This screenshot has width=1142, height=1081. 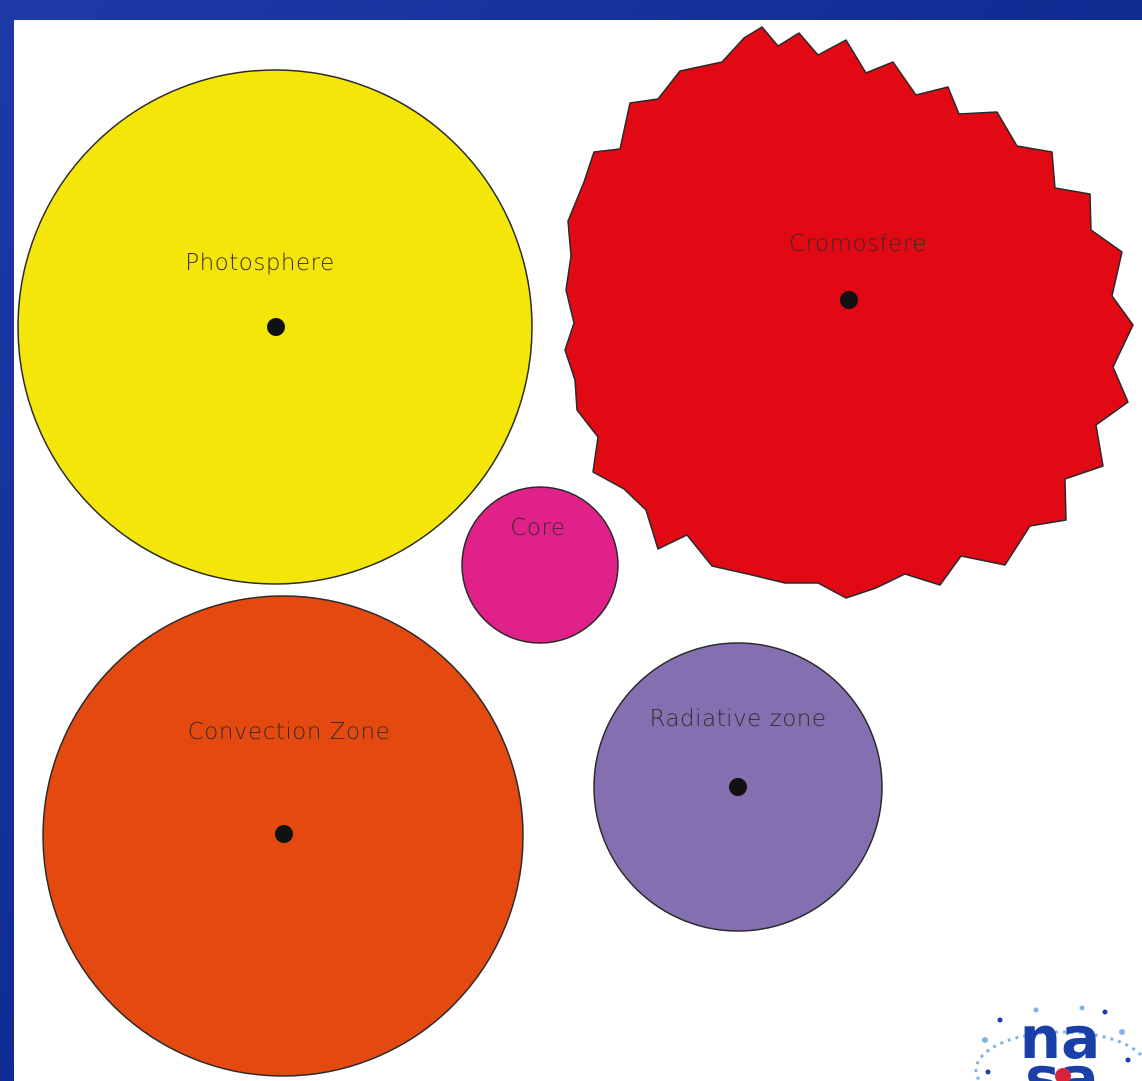 I want to click on radiative-zone-label: Radiative zone, so click(x=737, y=719).